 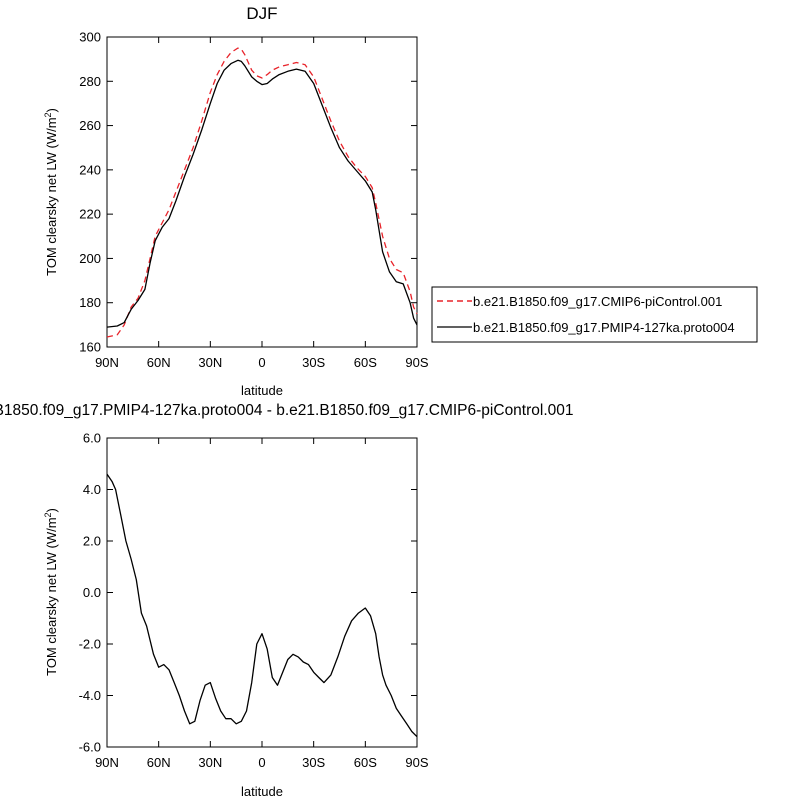 I want to click on top-y-tick-label: 280, so click(x=90, y=81).